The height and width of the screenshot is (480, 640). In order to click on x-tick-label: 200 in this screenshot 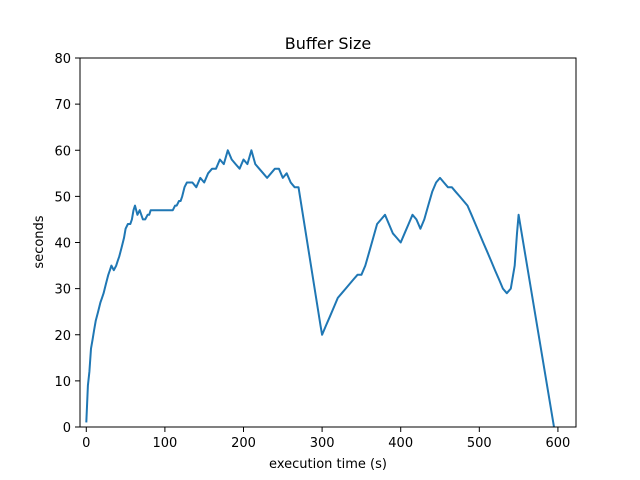, I will do `click(243, 443)`.